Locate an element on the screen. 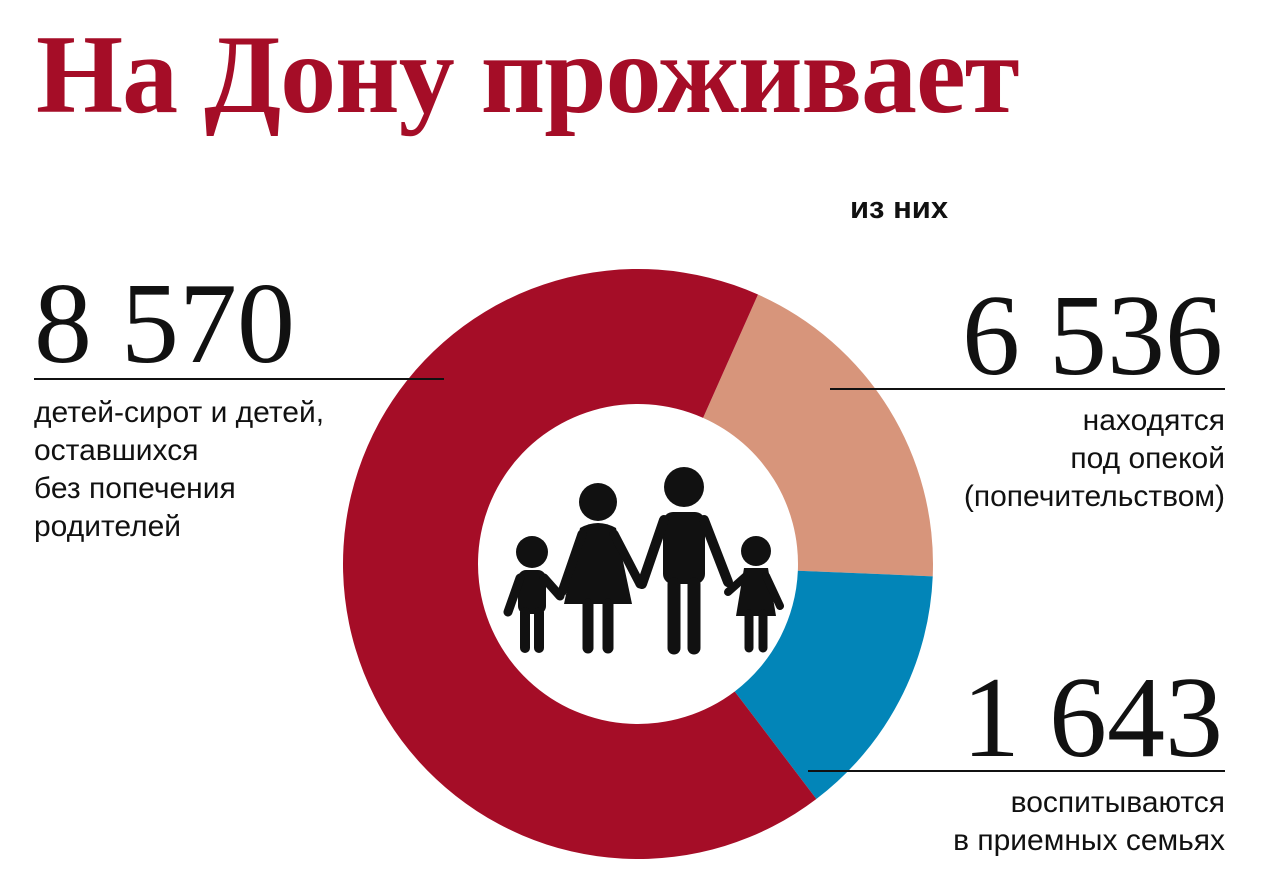 This screenshot has height=885, width=1283. donut-slice-foster is located at coordinates (833, 684).